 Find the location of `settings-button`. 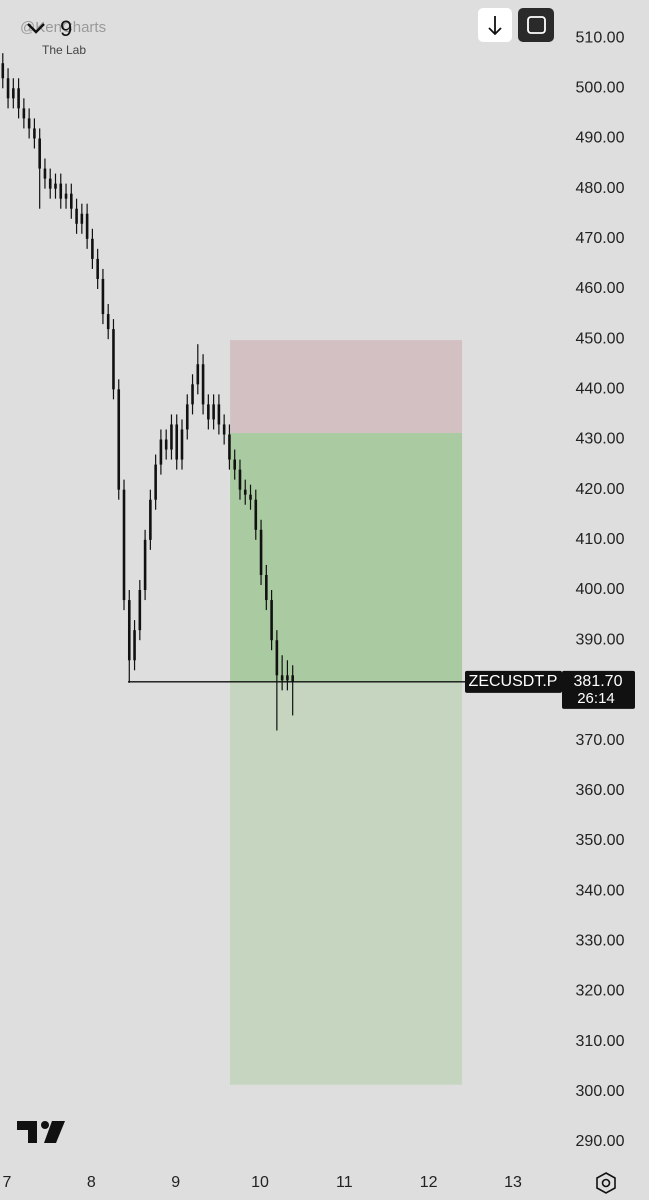

settings-button is located at coordinates (606, 1183).